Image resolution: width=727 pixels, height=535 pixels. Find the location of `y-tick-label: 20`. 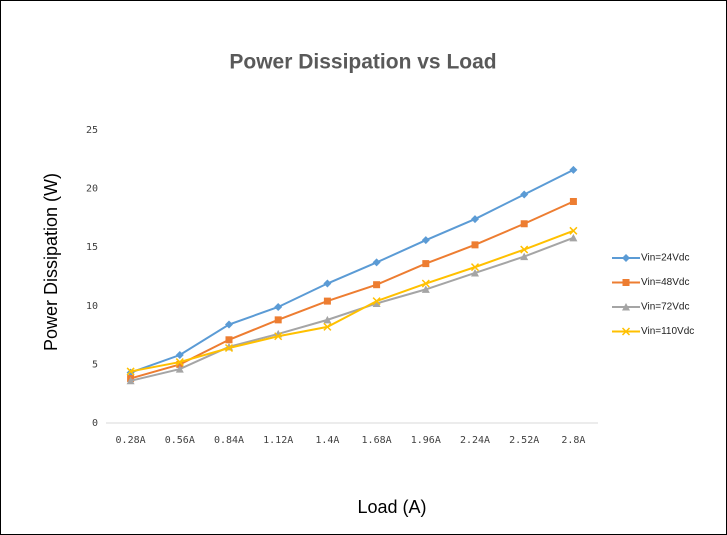

y-tick-label: 20 is located at coordinates (92, 189).